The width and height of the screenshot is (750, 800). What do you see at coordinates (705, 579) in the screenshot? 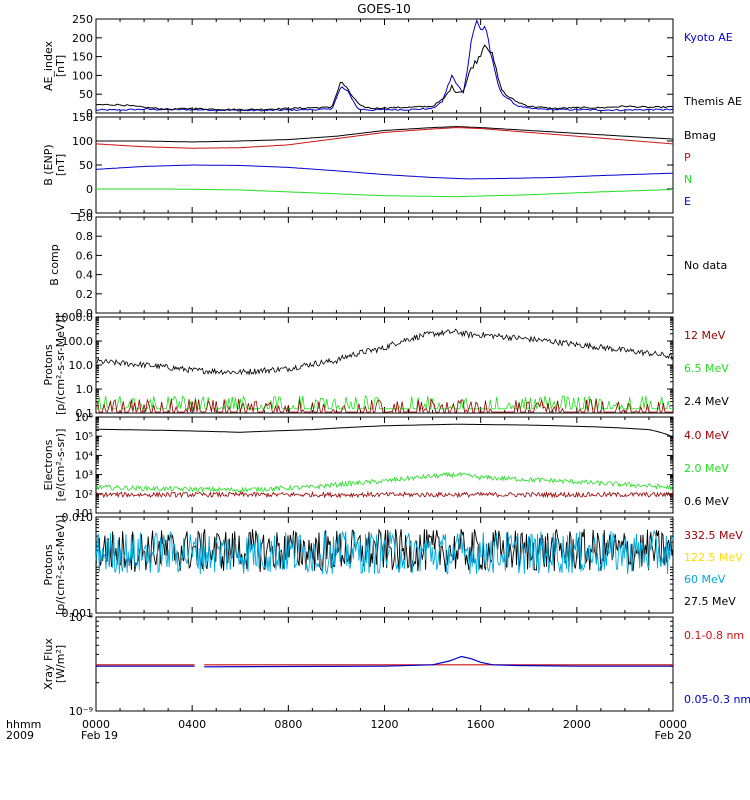
I see `legend-entry: 60 MeV` at bounding box center [705, 579].